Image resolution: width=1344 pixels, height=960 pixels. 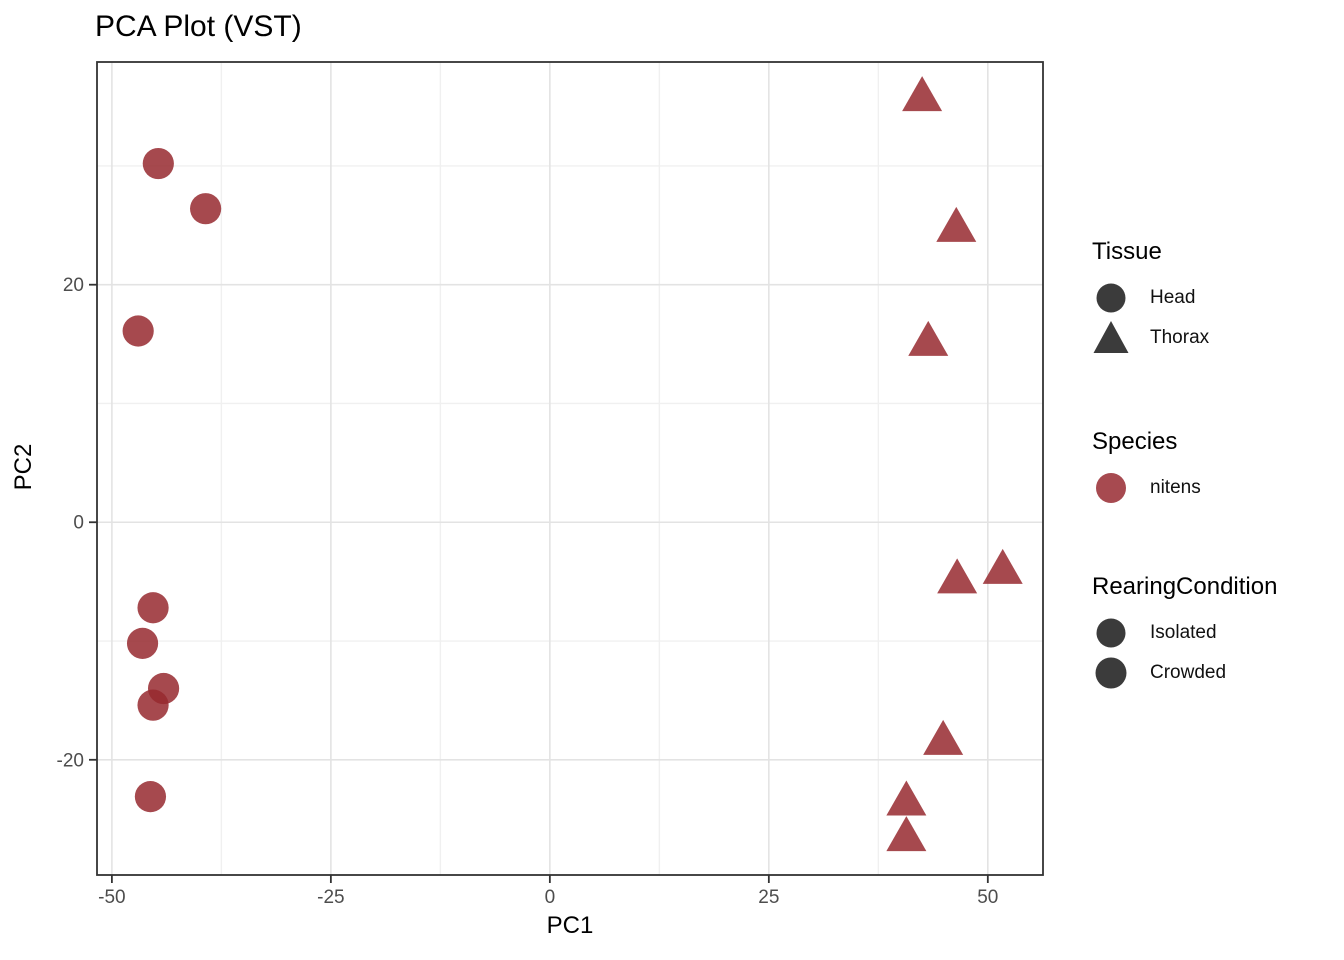 What do you see at coordinates (1188, 672) in the screenshot?
I see `legend-label-crowded: Crowded` at bounding box center [1188, 672].